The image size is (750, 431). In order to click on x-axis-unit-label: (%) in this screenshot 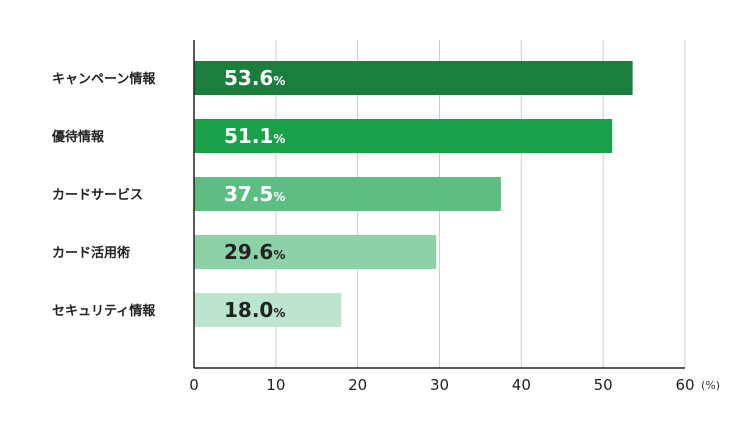, I will do `click(710, 385)`.